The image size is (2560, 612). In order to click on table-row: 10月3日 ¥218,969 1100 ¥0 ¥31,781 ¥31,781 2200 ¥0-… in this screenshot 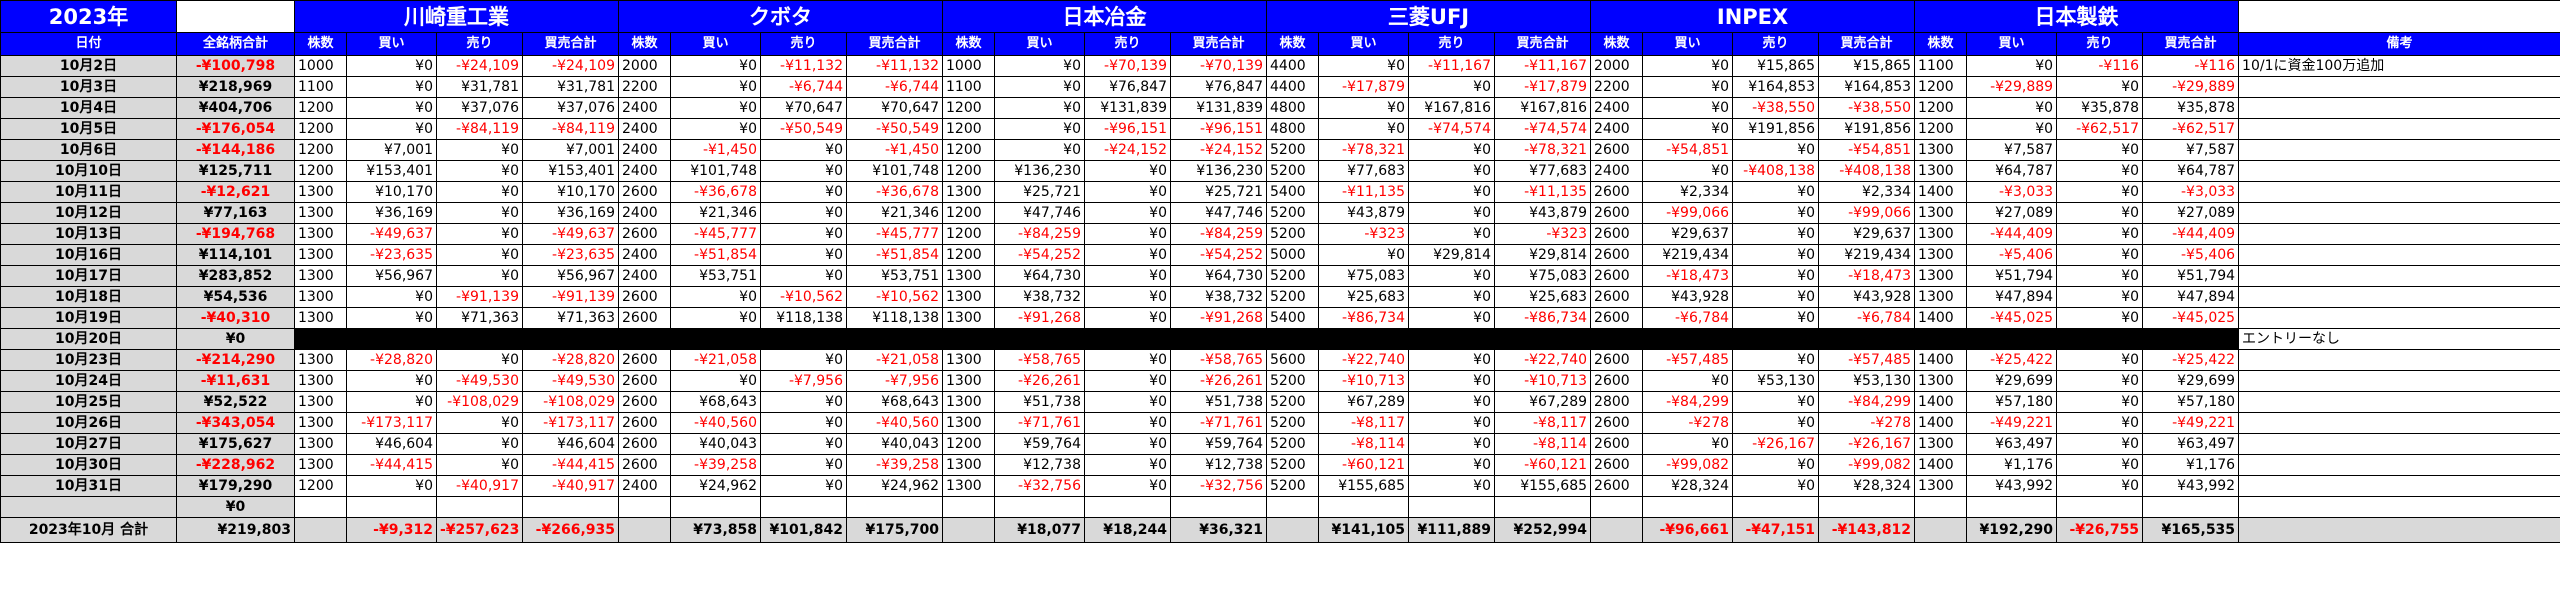, I will do `click(1280, 87)`.